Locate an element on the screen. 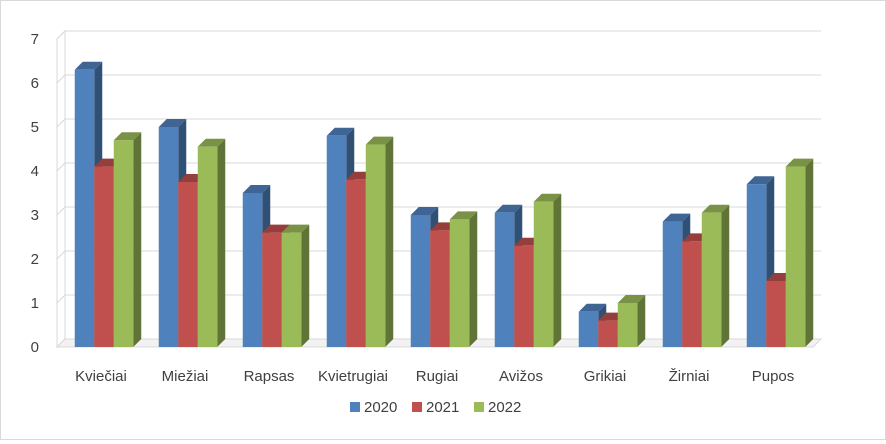 The image size is (886, 444). legend-item-2020: 2020 is located at coordinates (373, 407).